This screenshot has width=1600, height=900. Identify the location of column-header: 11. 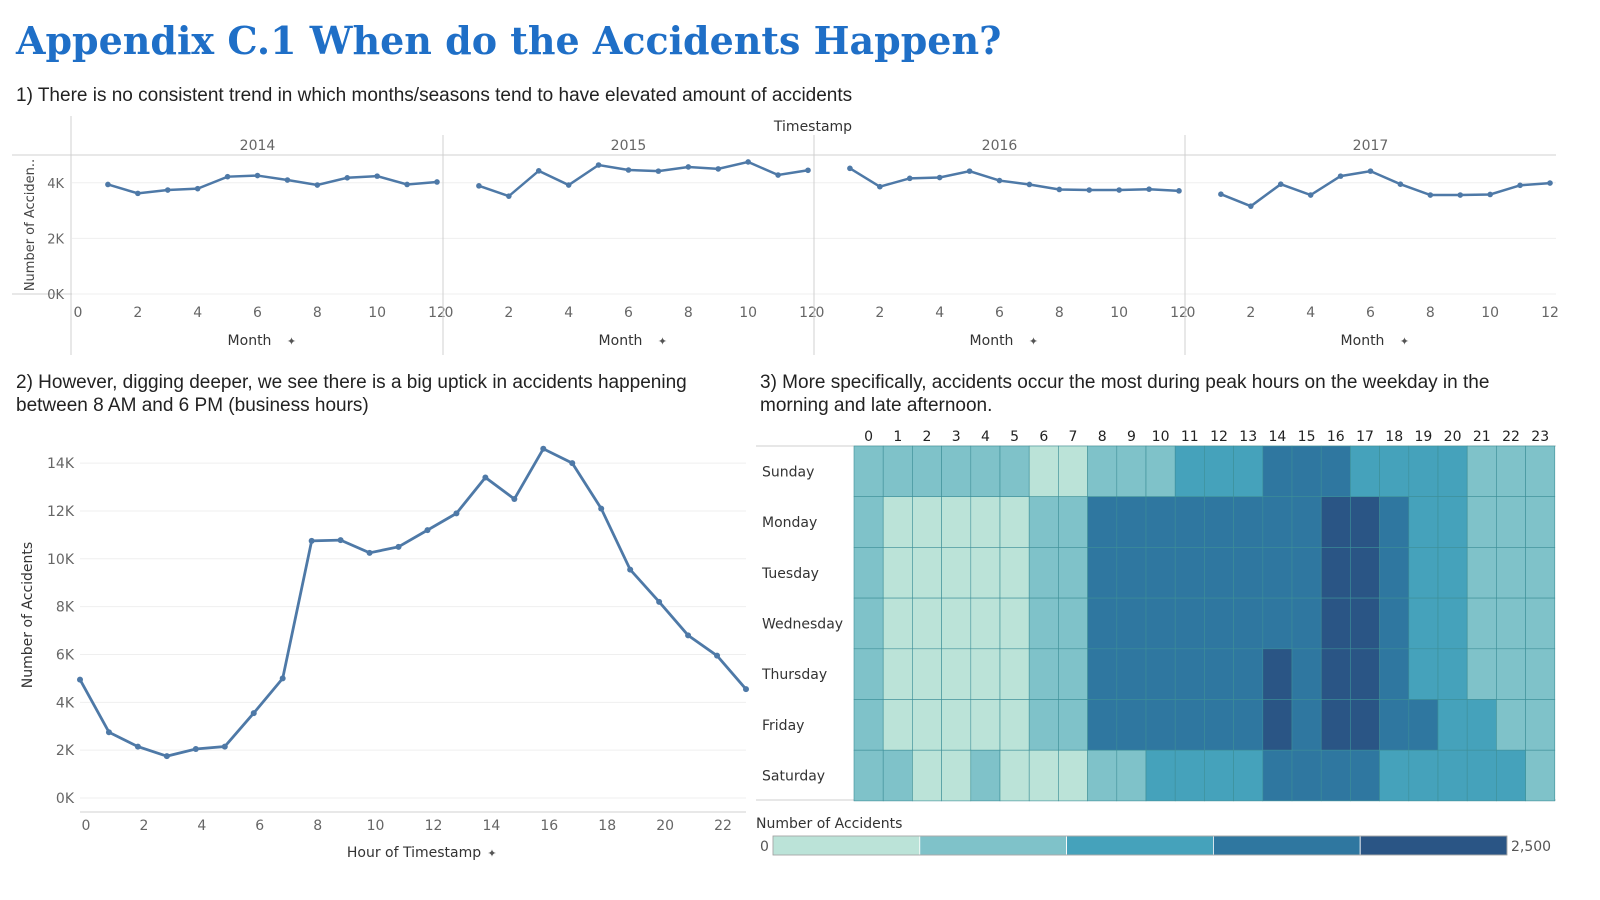
(1190, 437).